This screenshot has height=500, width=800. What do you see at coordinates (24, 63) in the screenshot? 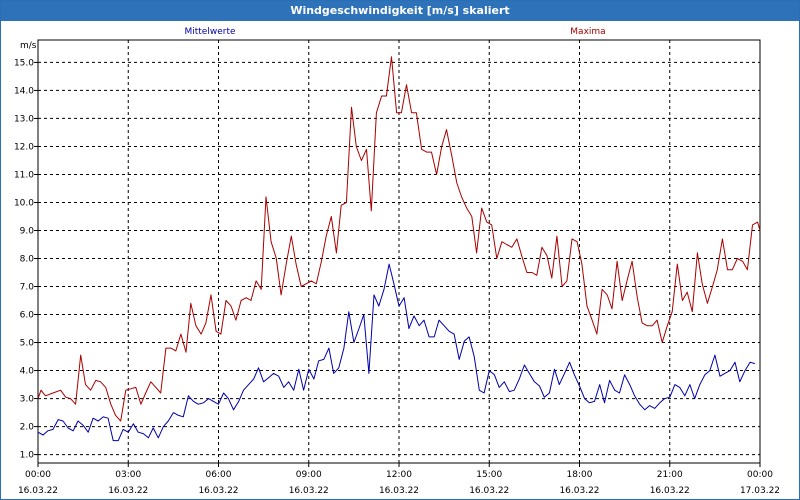
I see `y-tick-label: 15.0` at bounding box center [24, 63].